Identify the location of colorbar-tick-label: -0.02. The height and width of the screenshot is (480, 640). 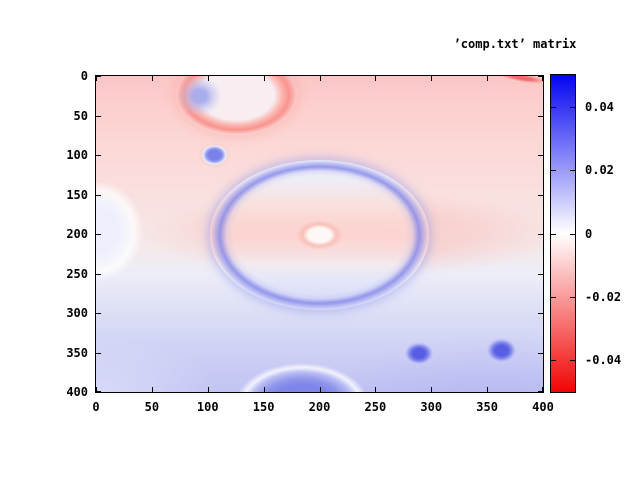
(603, 296).